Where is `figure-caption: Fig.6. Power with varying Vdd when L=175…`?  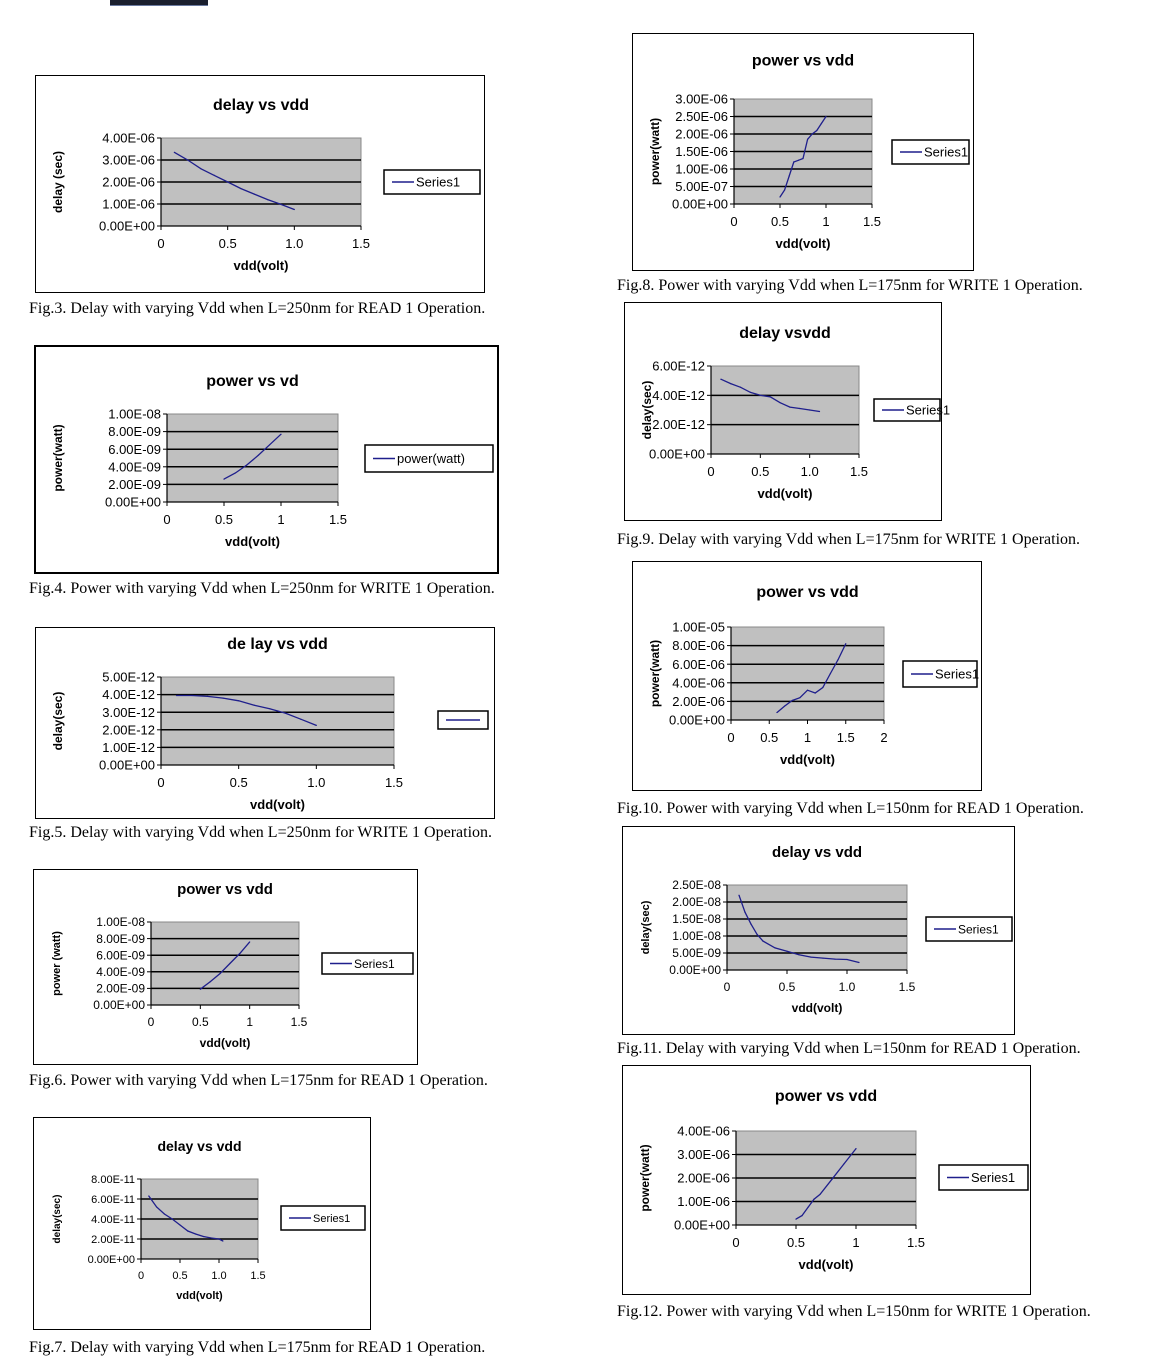 figure-caption: Fig.6. Power with varying Vdd when L=175… is located at coordinates (258, 1080).